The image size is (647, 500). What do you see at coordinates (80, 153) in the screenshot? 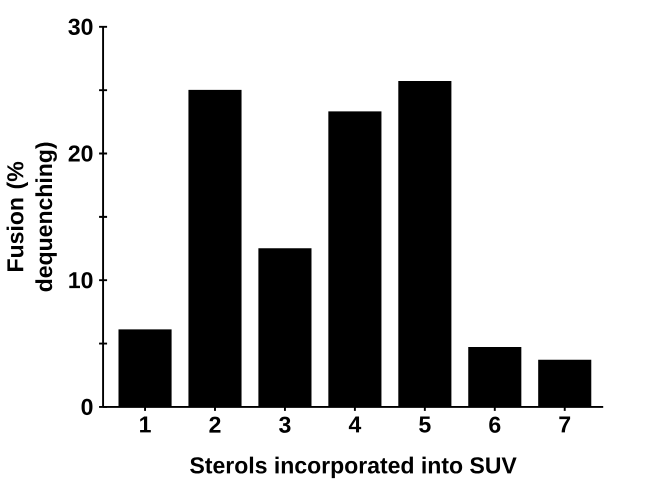
I see `y-tick-label: 20` at bounding box center [80, 153].